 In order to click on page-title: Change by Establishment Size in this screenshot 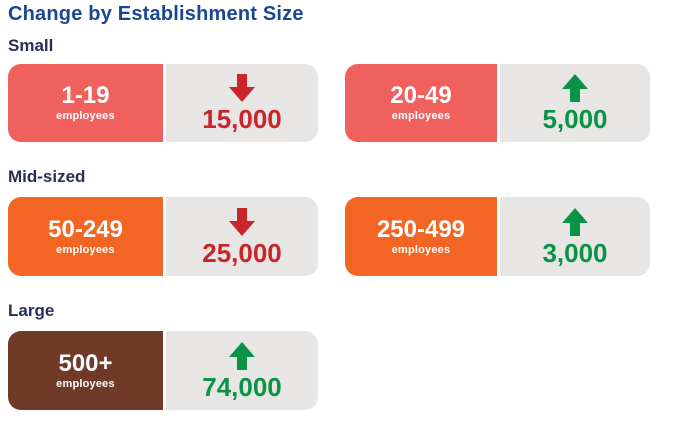, I will do `click(156, 14)`.